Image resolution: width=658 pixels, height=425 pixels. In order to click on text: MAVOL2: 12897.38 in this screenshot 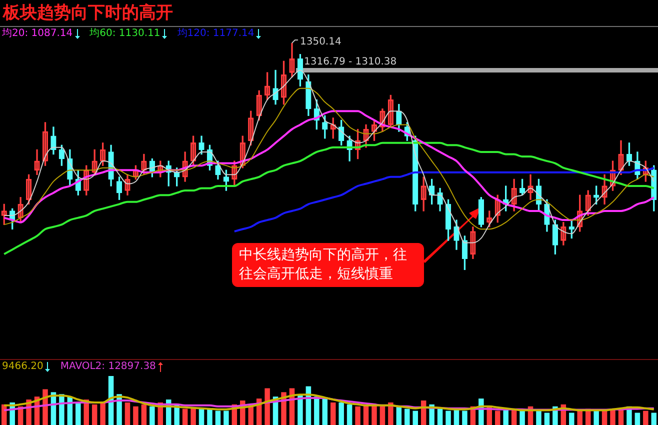, I will do `click(108, 367)`.